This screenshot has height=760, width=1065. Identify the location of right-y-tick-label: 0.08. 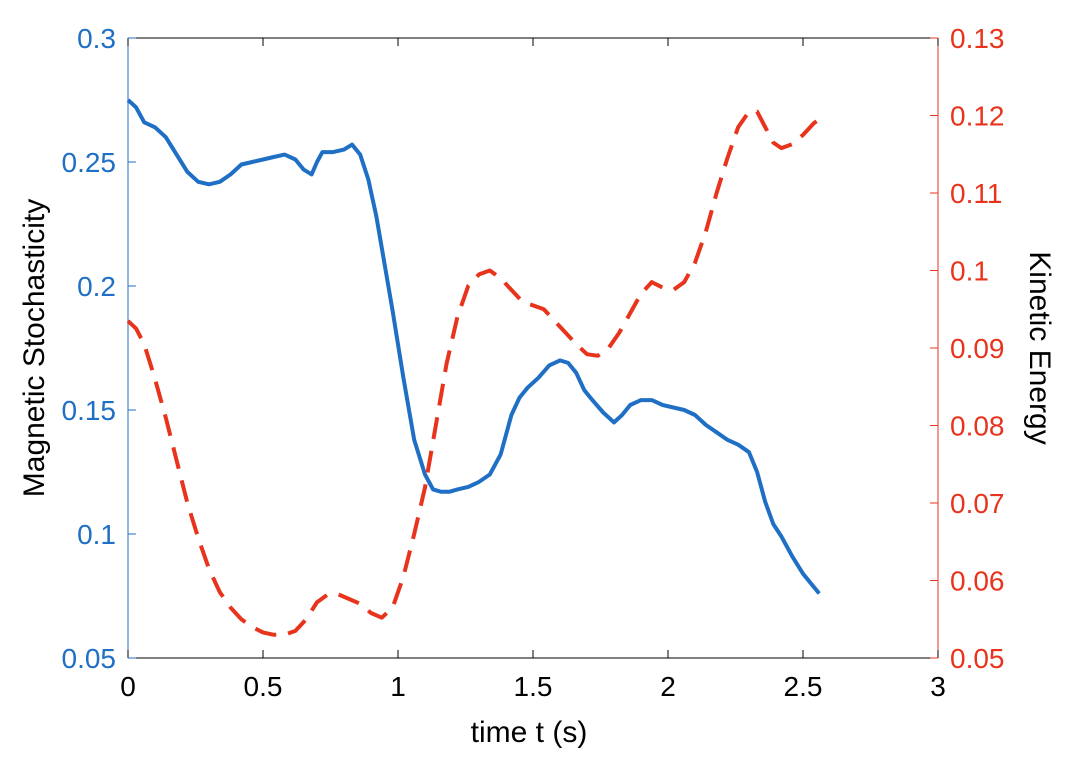
(977, 426).